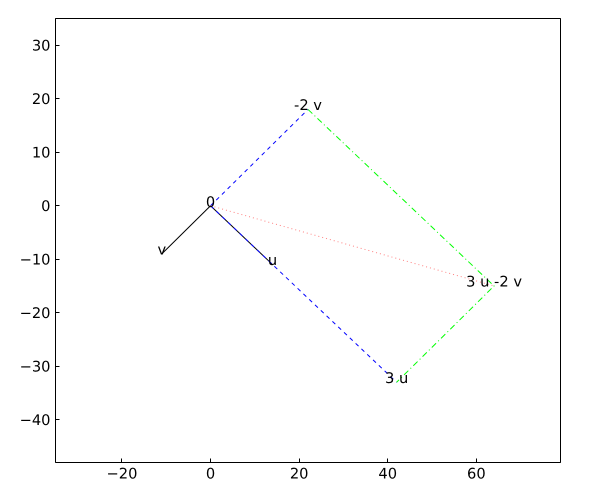 The height and width of the screenshot is (500, 600). Describe the element at coordinates (396, 378) in the screenshot. I see `annotation: 3 u` at that location.